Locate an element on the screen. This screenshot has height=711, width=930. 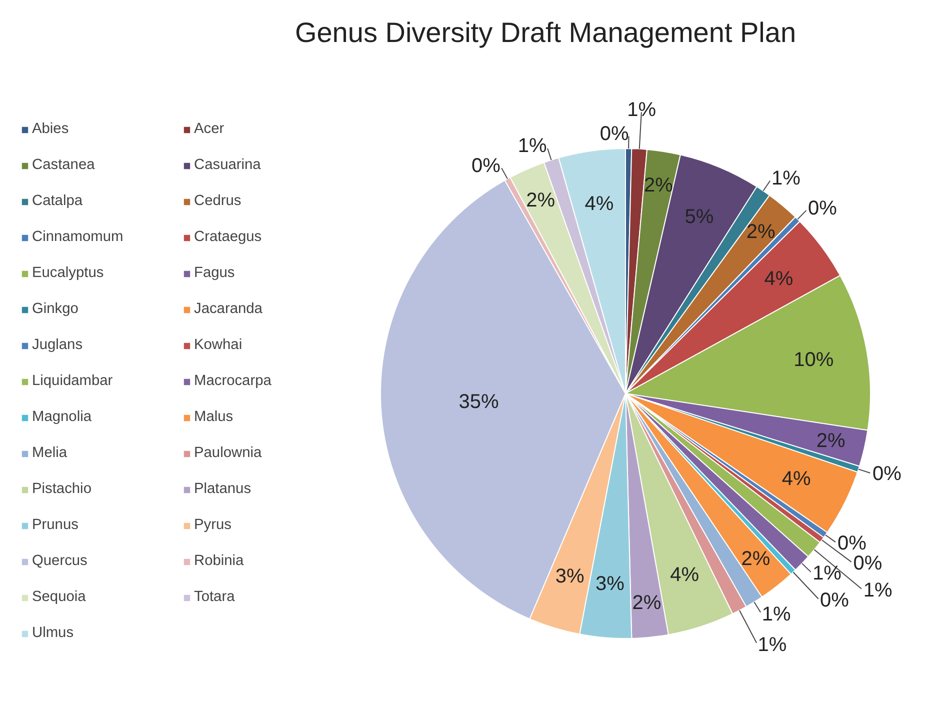
data-label: 5% is located at coordinates (699, 217).